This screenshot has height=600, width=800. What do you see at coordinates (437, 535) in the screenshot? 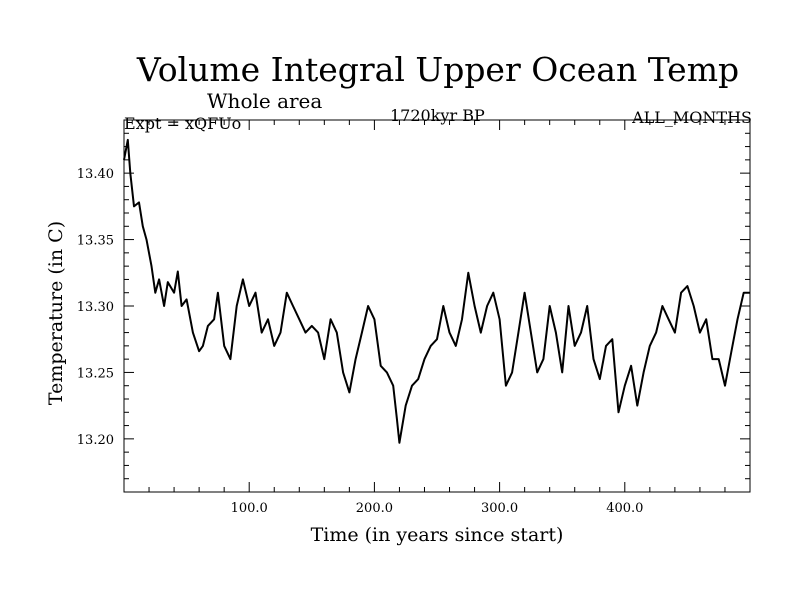
I see `x-axis-label: Time (in years since start)` at bounding box center [437, 535].